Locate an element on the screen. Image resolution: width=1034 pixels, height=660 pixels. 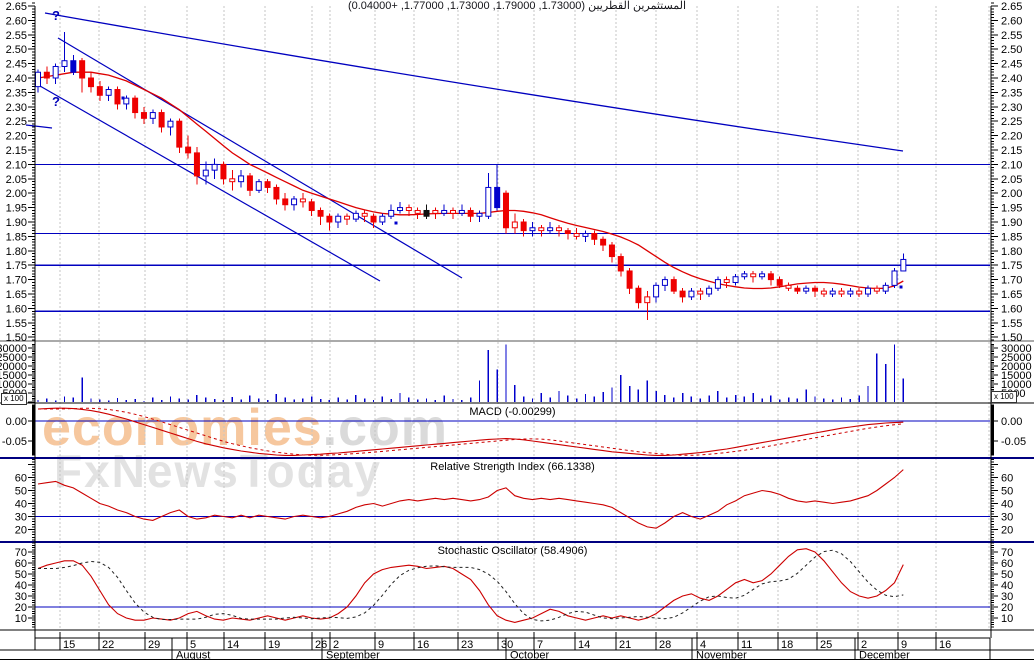
svg-text: 30000 is located at coordinates (13, 349).